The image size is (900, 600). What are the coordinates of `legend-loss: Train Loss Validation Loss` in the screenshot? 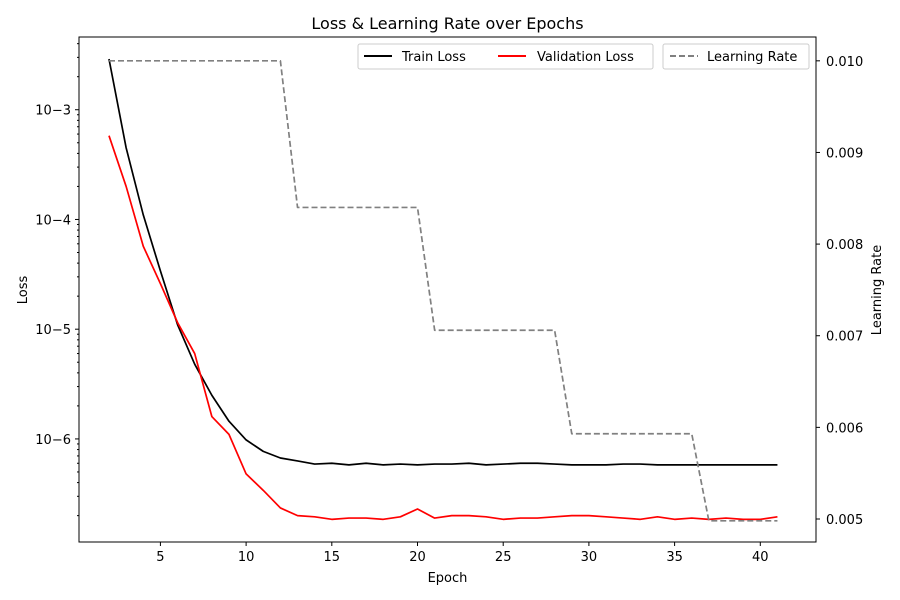 It's located at (505, 56).